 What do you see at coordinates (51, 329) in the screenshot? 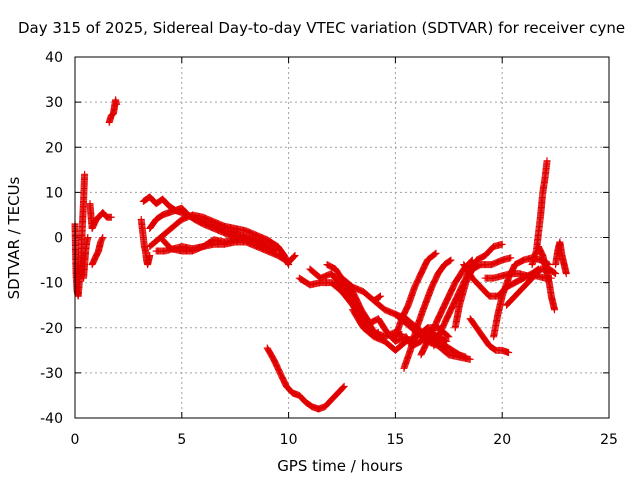
I see `y-tick-label: -20` at bounding box center [51, 329].